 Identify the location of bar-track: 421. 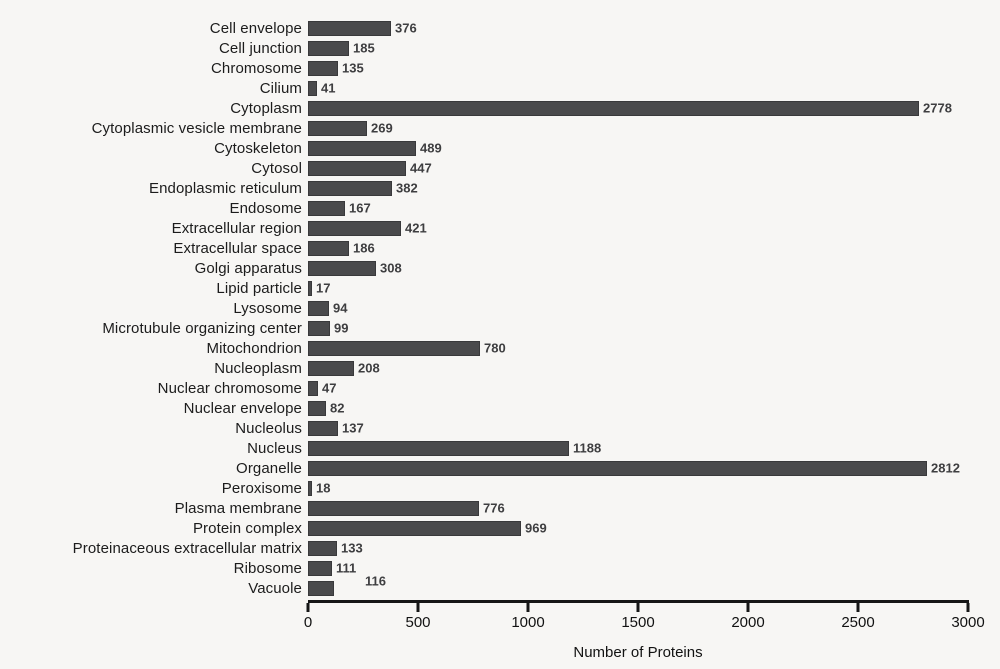
(638, 228).